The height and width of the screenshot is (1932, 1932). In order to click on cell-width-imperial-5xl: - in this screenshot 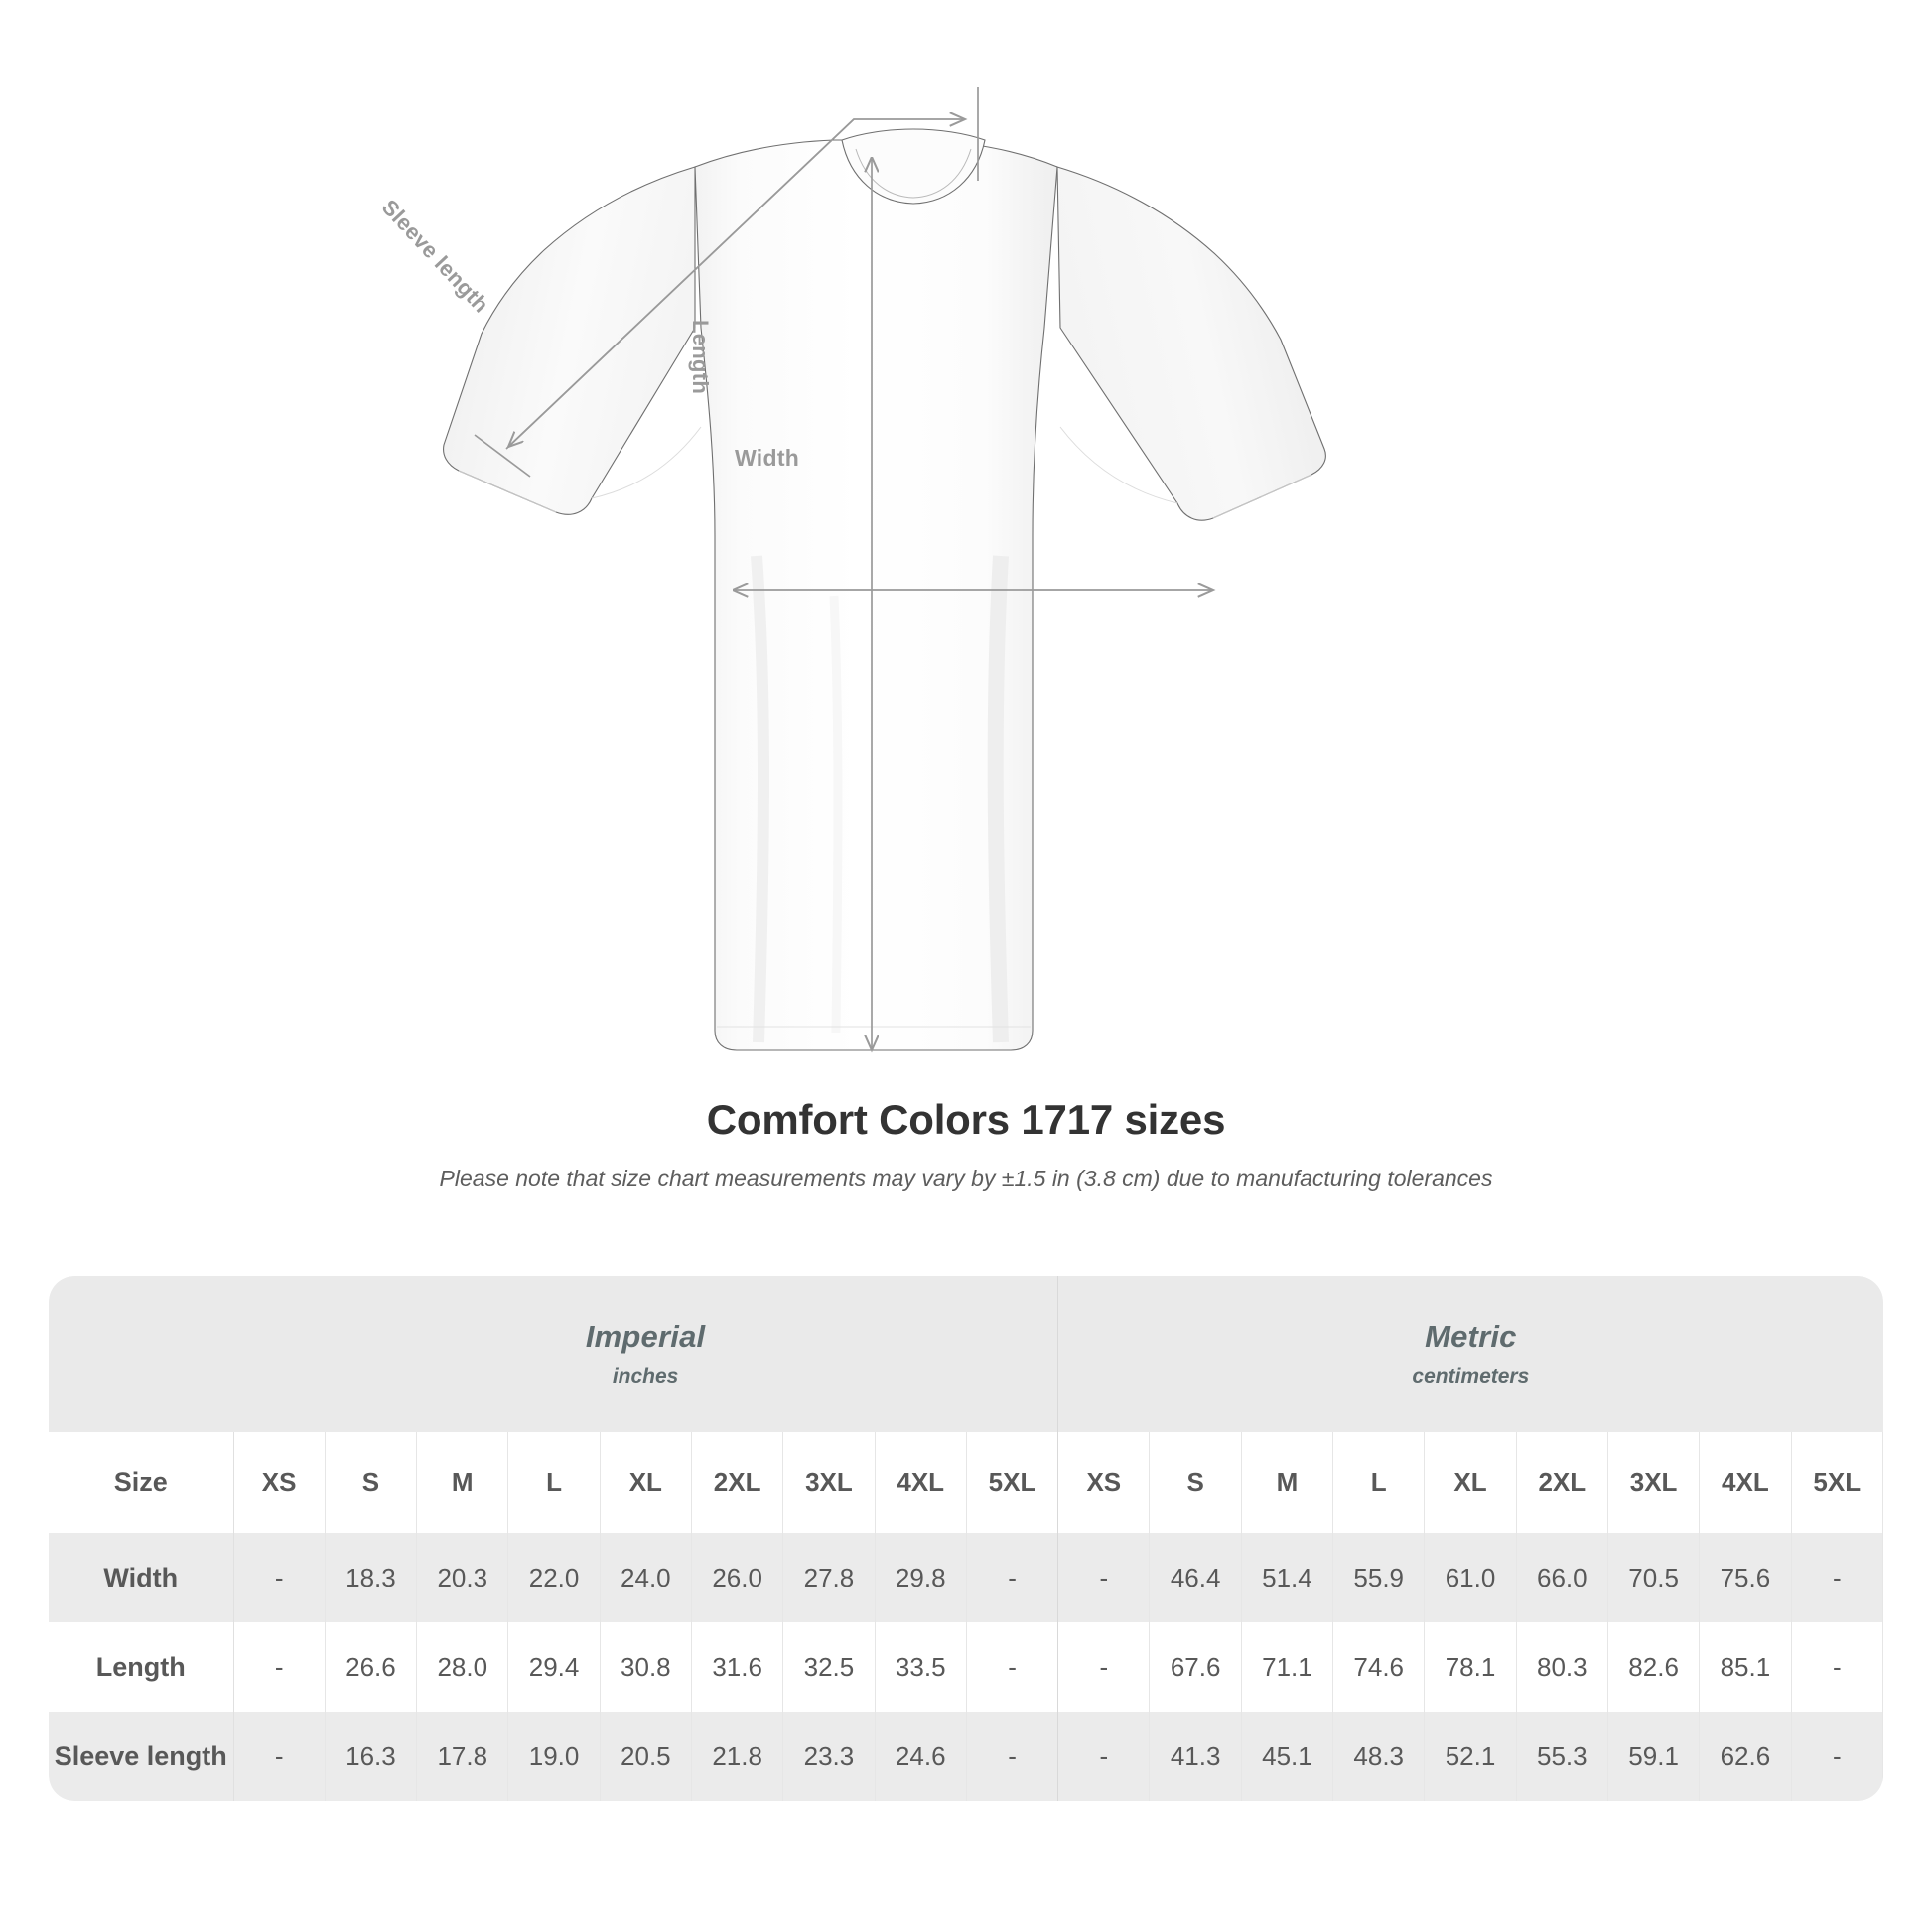, I will do `click(1012, 1578)`.